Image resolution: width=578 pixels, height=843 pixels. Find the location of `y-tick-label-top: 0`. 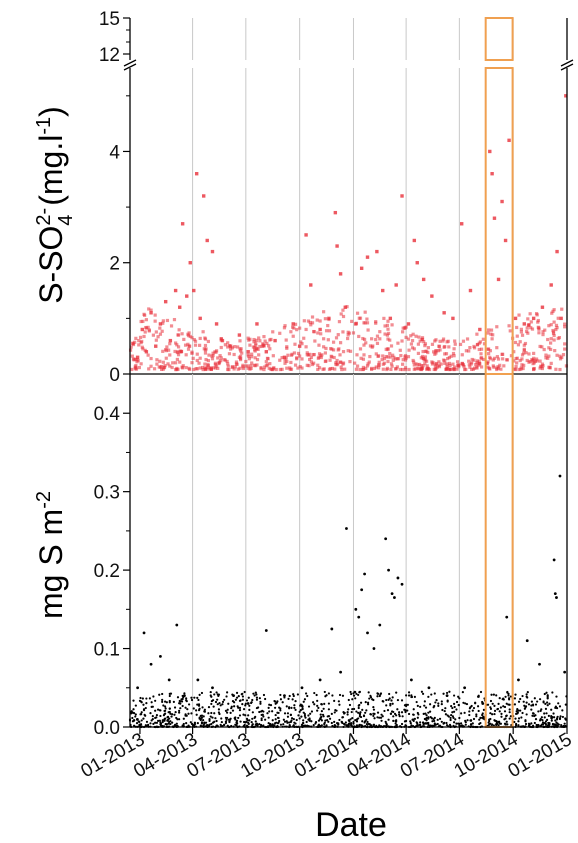

y-tick-label-top: 0 is located at coordinates (114, 375).